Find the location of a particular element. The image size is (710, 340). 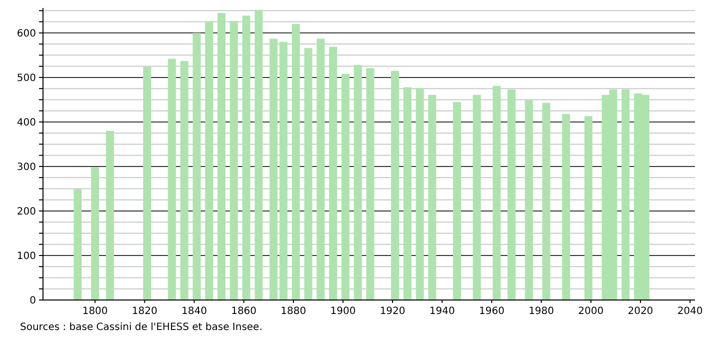

y-tick-label: 300 is located at coordinates (26, 167).